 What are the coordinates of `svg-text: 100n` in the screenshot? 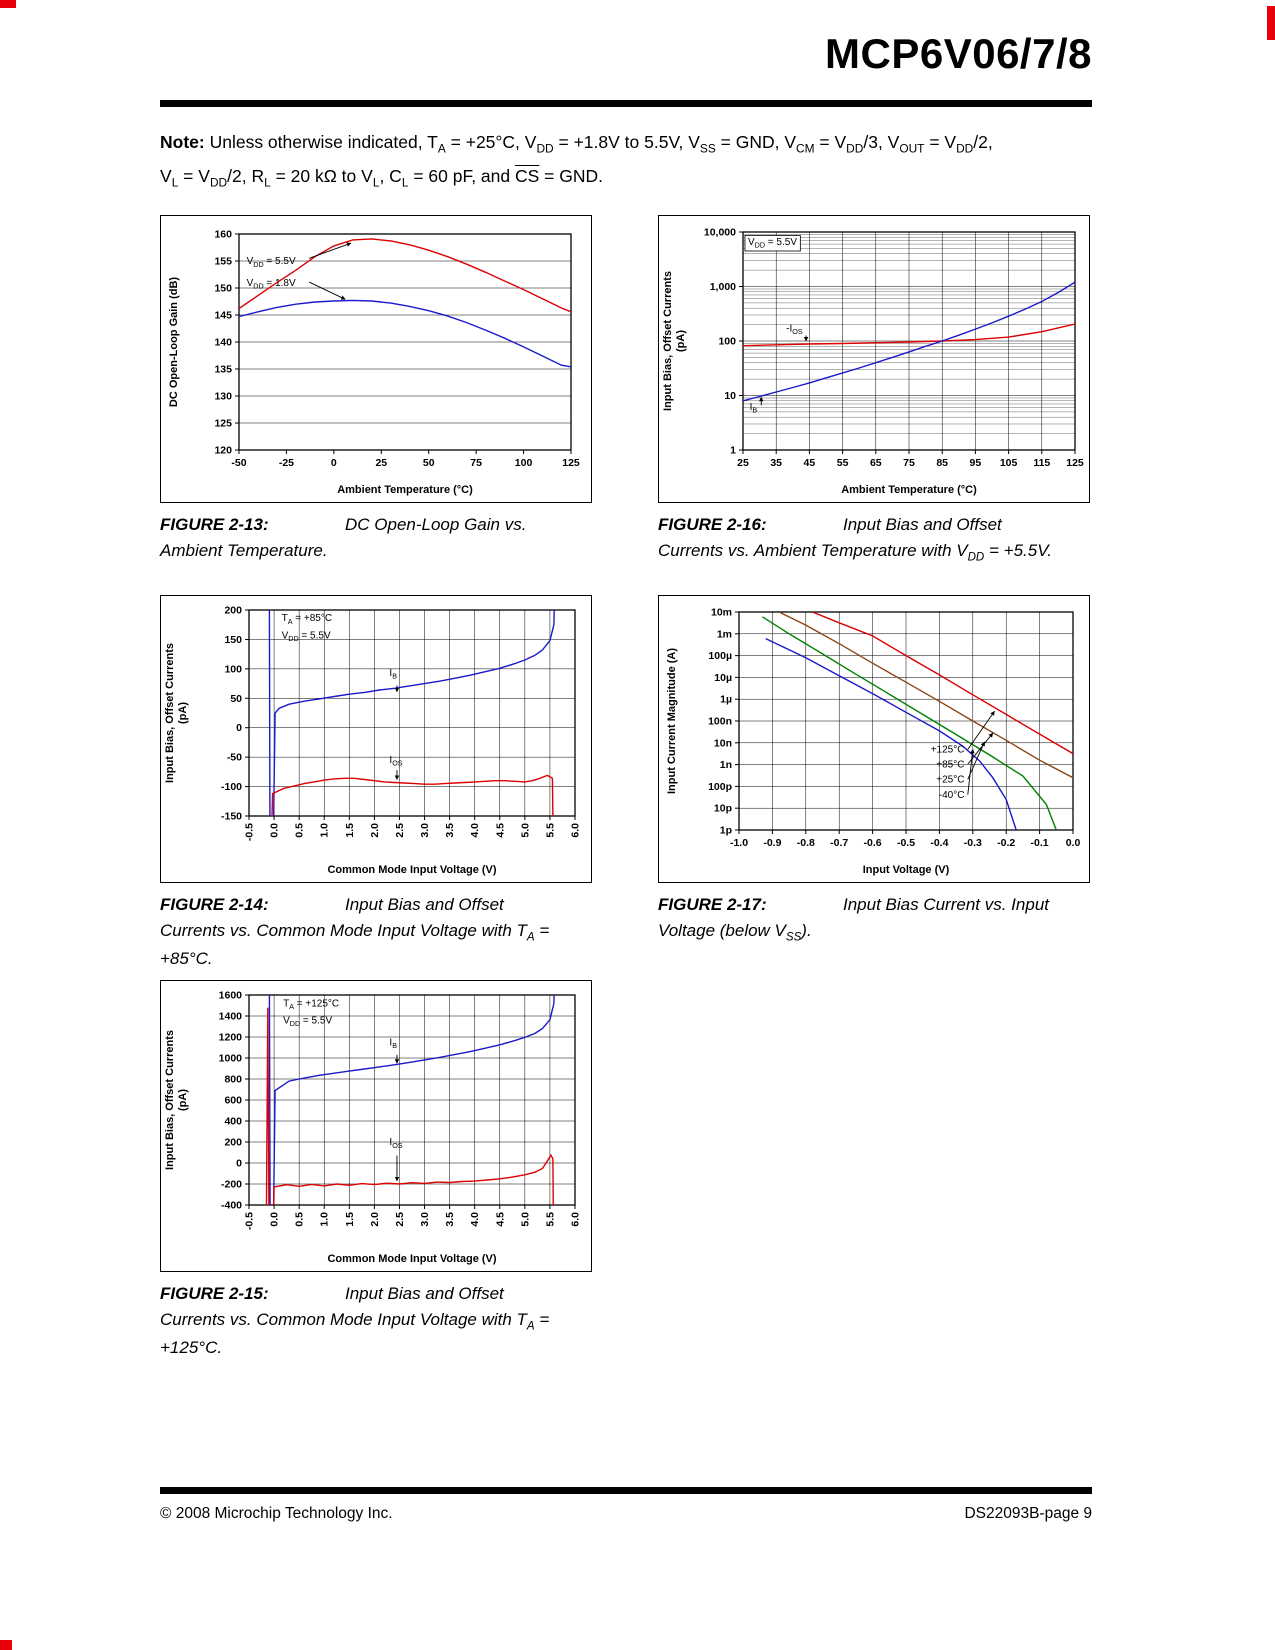 It's located at (720, 722).